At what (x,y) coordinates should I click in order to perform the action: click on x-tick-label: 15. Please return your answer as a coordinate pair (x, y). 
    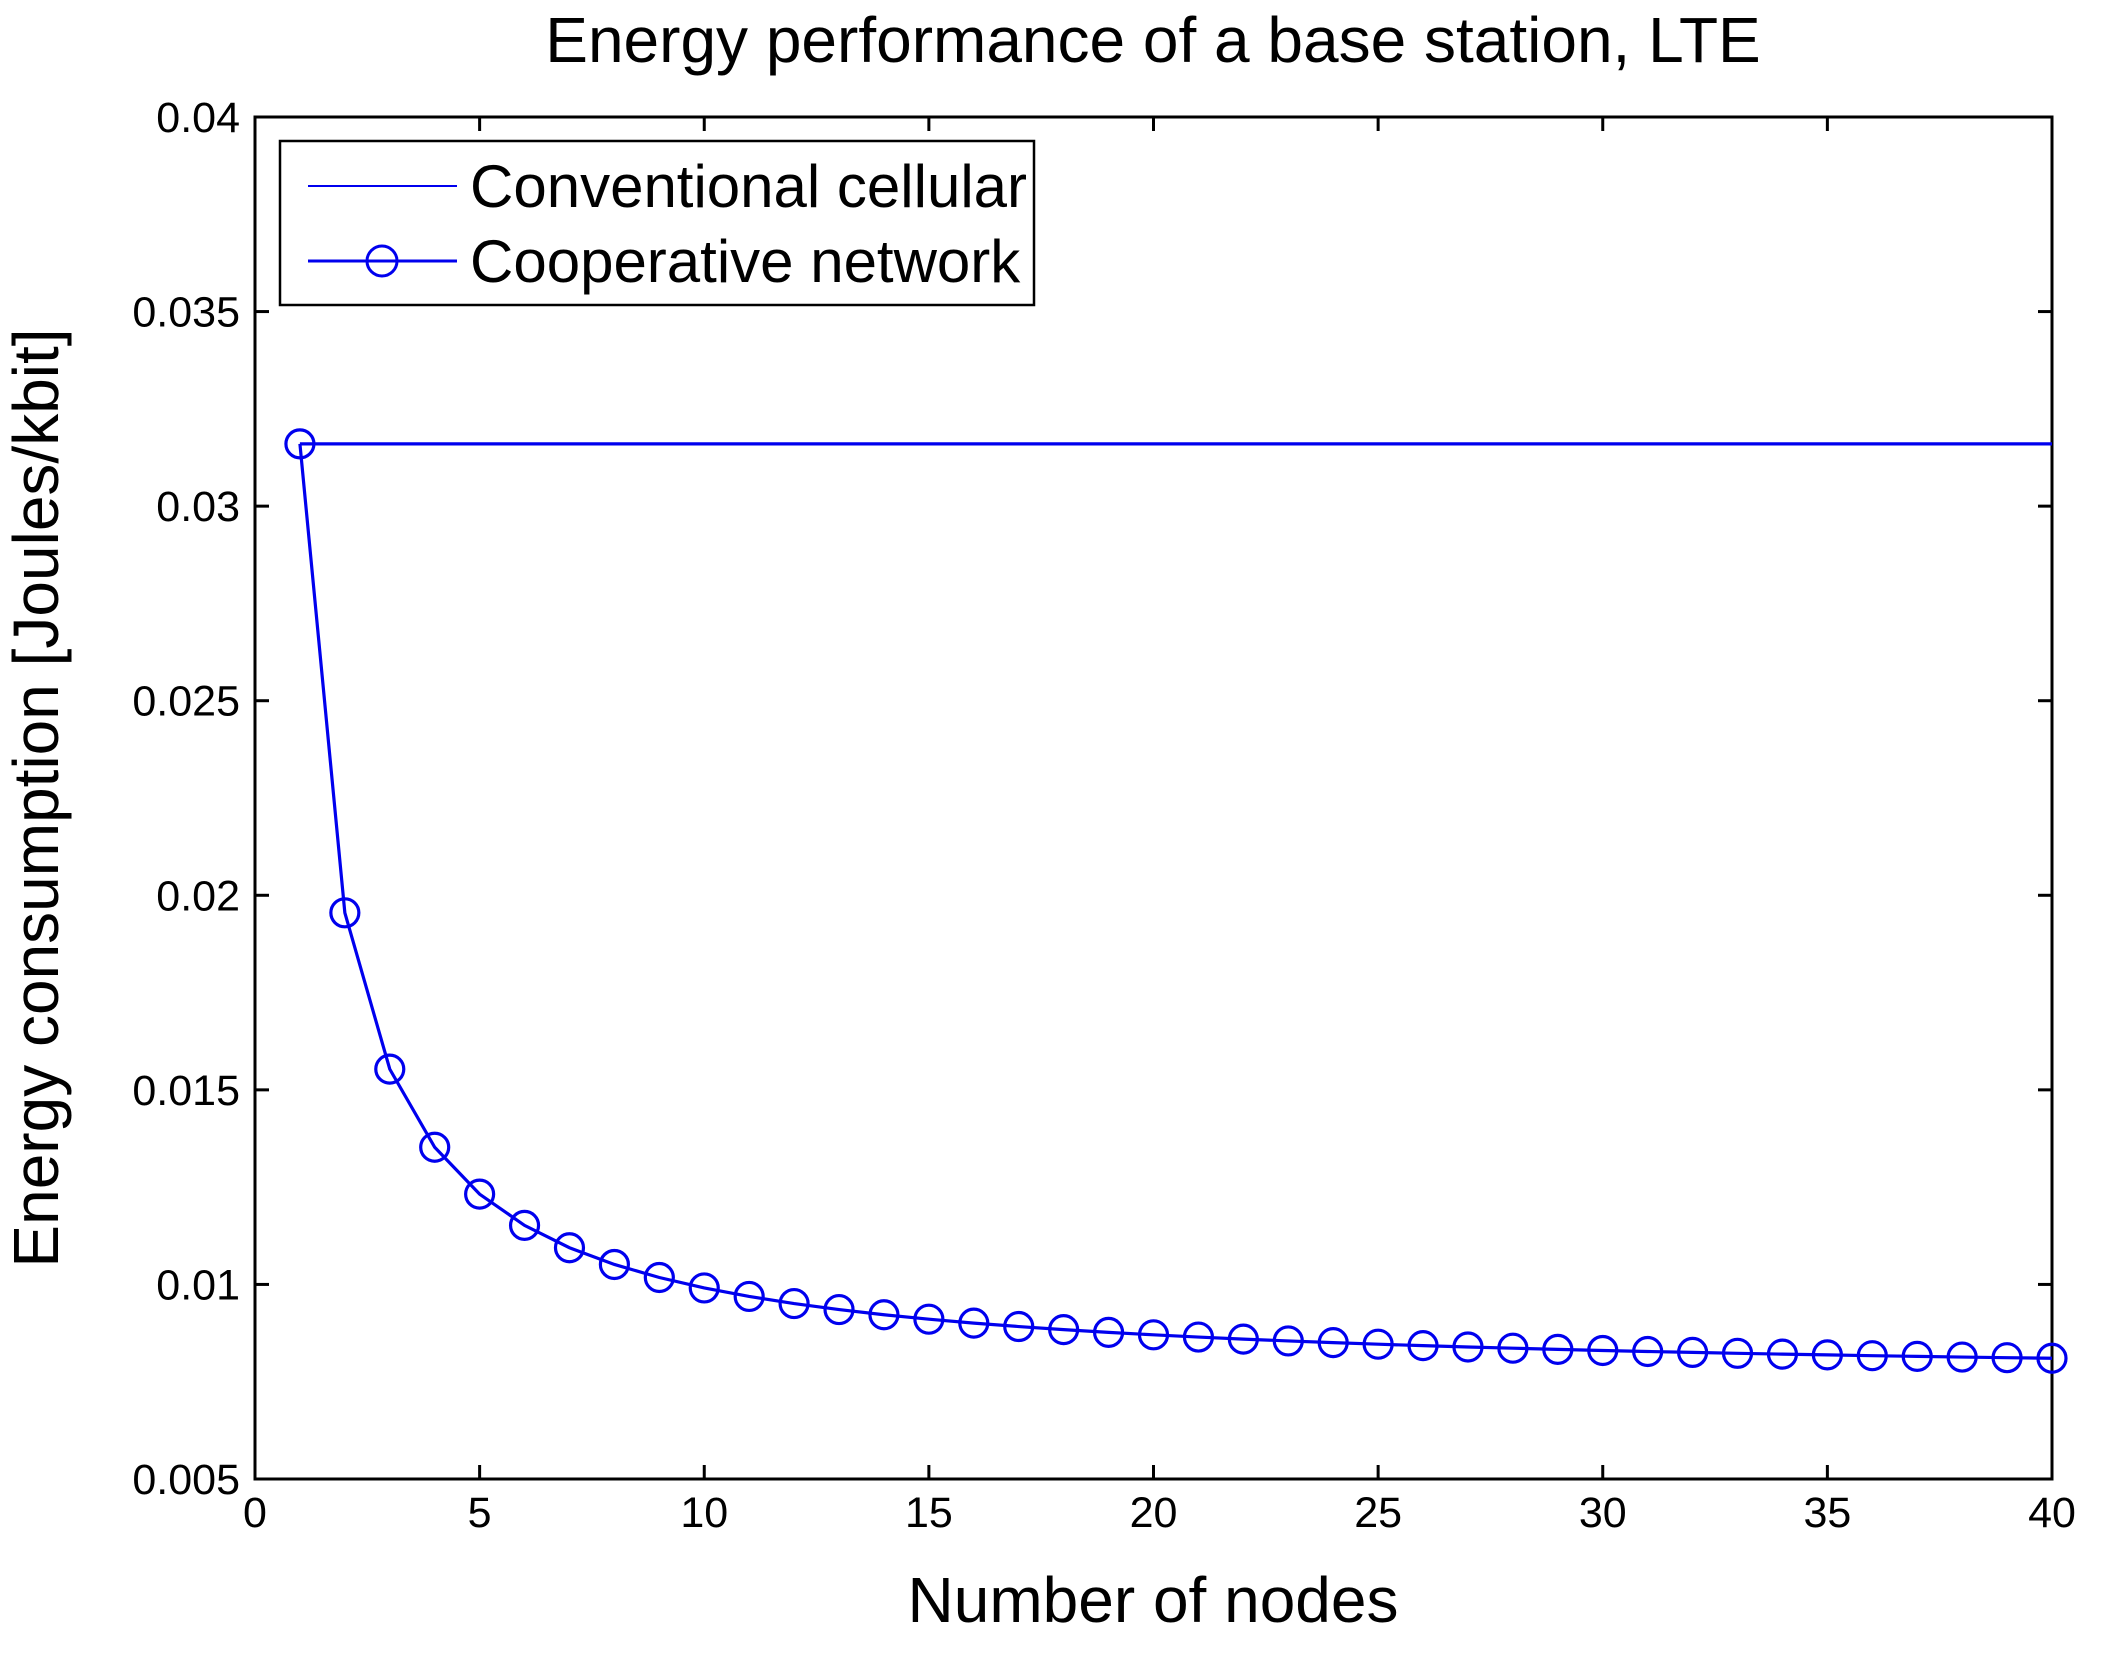
    Looking at the image, I should click on (929, 1513).